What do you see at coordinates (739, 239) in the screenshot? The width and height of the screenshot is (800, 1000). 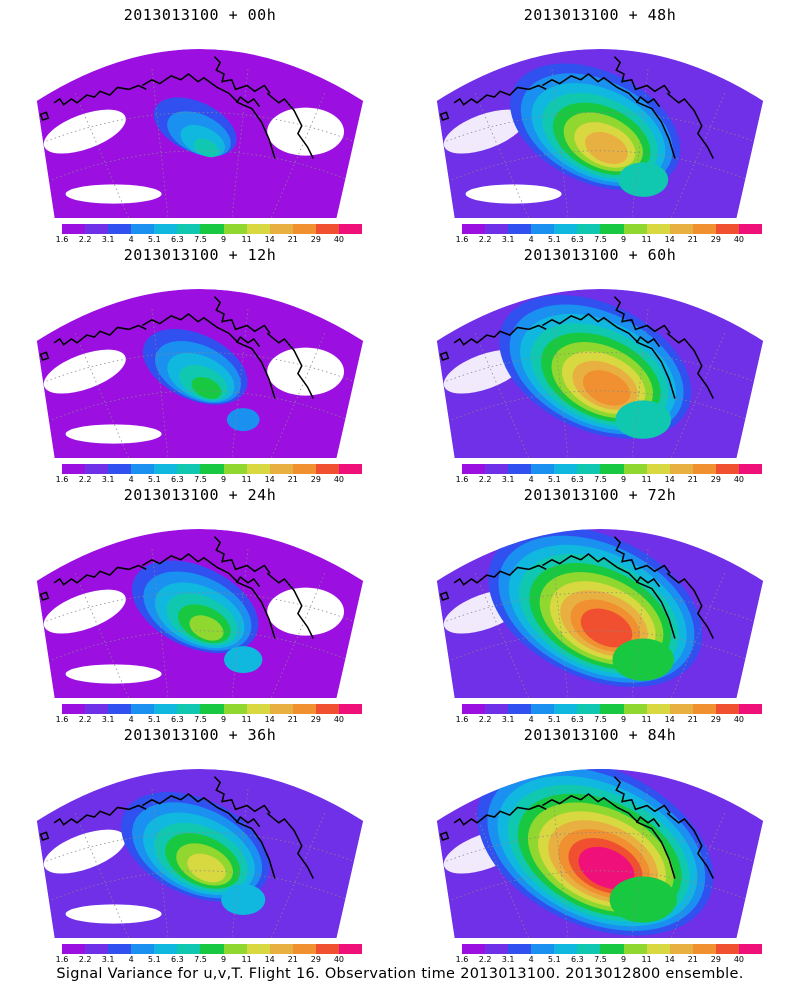 I see `colorbar-tick-label: 40` at bounding box center [739, 239].